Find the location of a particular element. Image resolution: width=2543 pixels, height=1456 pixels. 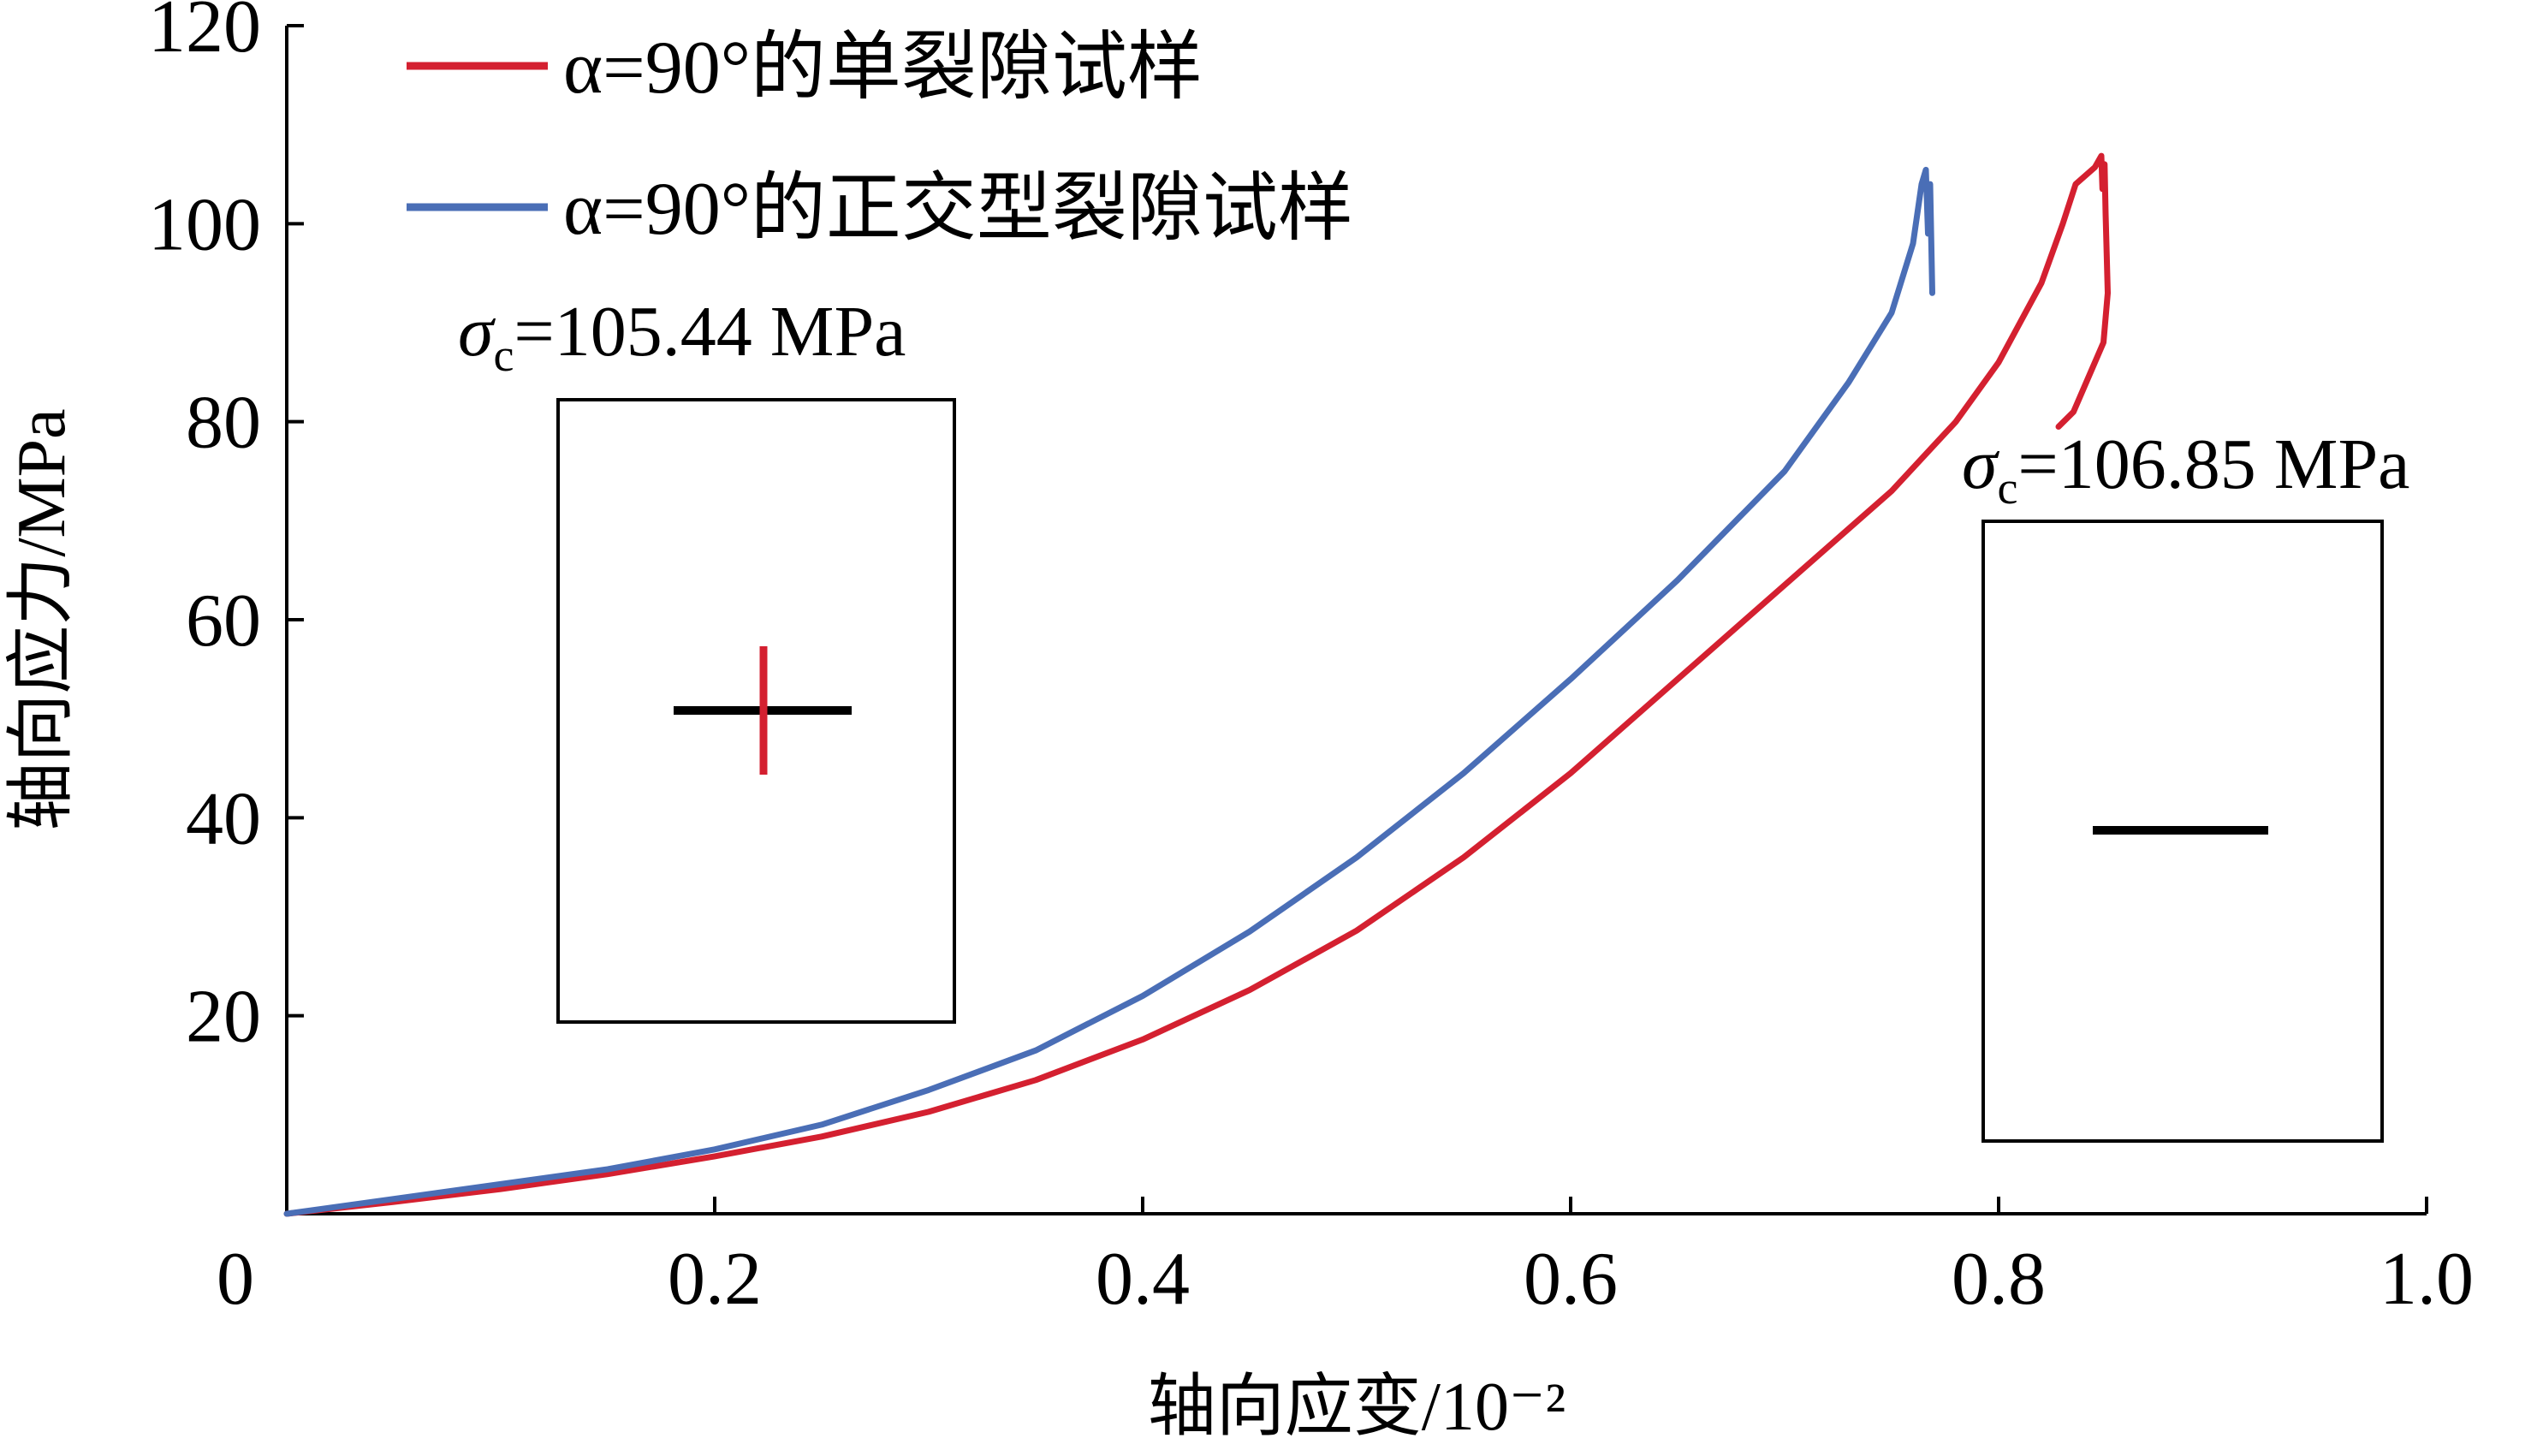

annotation-cross-crack-peak: σc=105.44 MPa is located at coordinates (682, 336).